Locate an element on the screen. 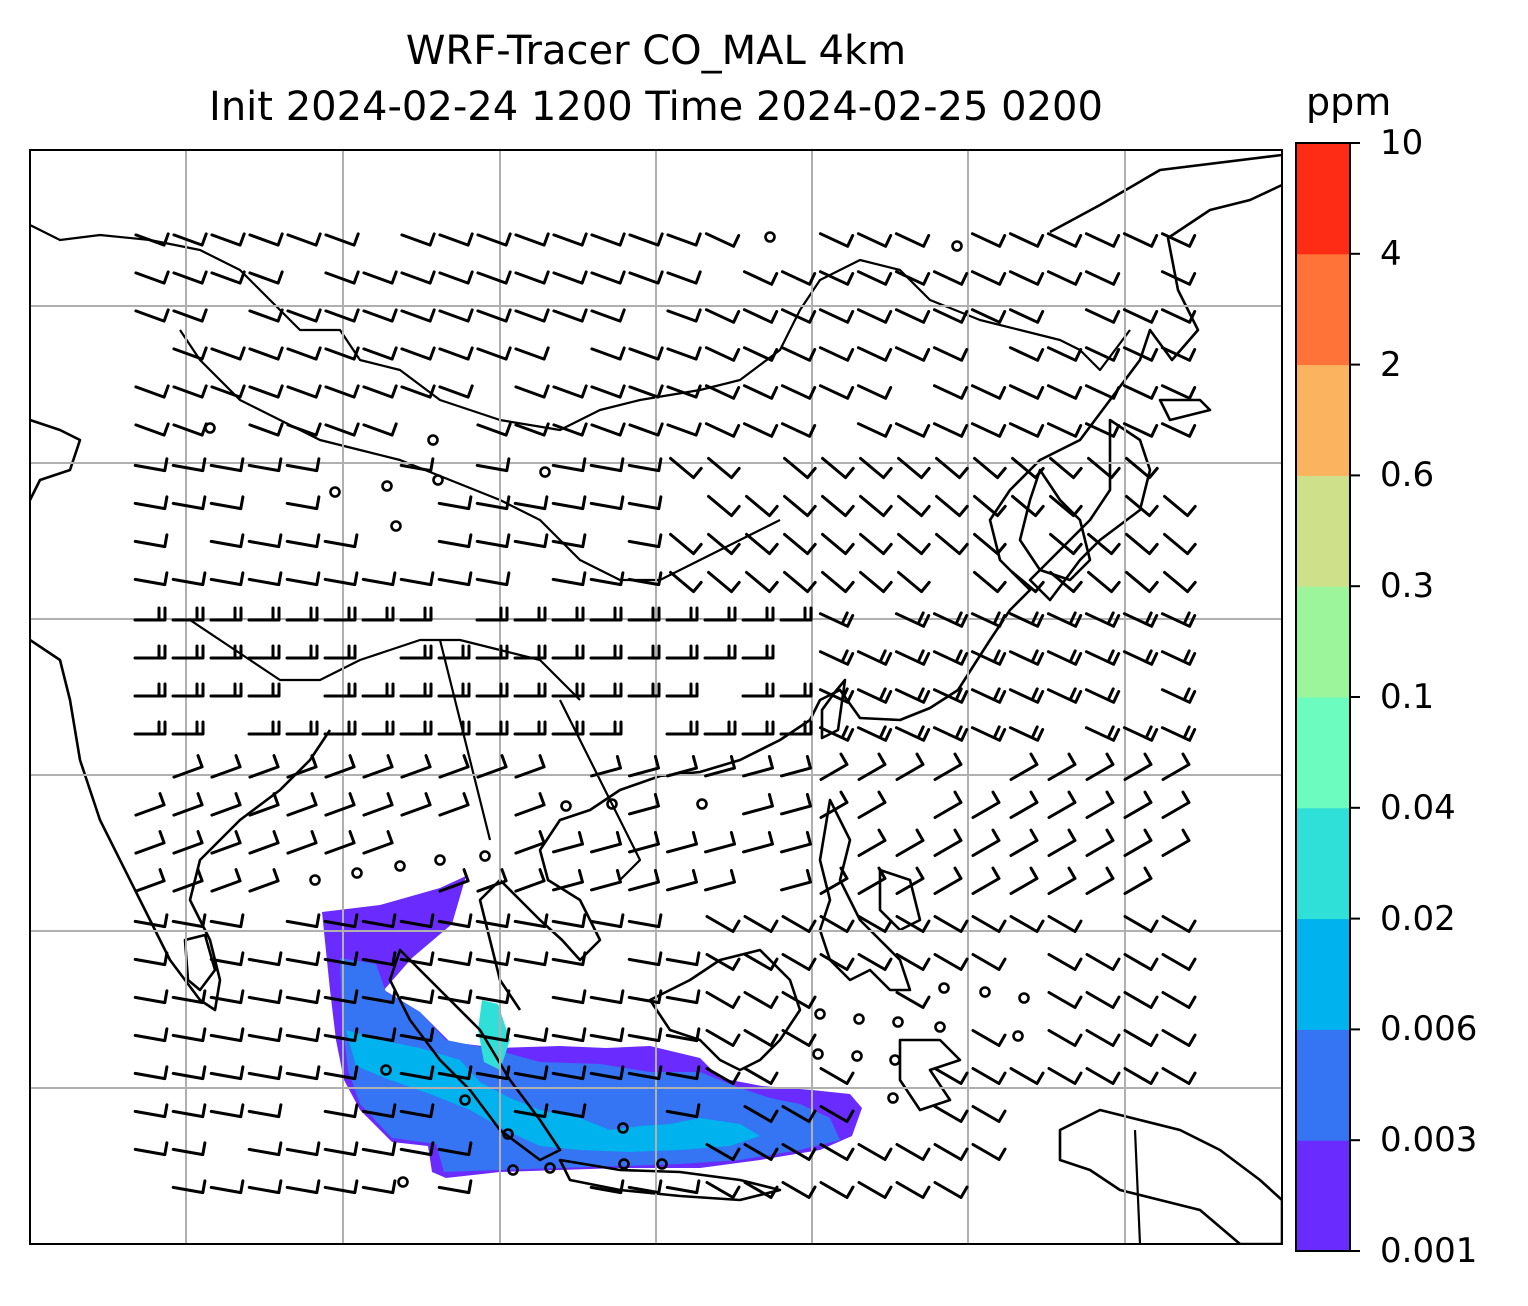 The width and height of the screenshot is (1528, 1306). plume-high-concentration is located at coordinates (553, 1091).